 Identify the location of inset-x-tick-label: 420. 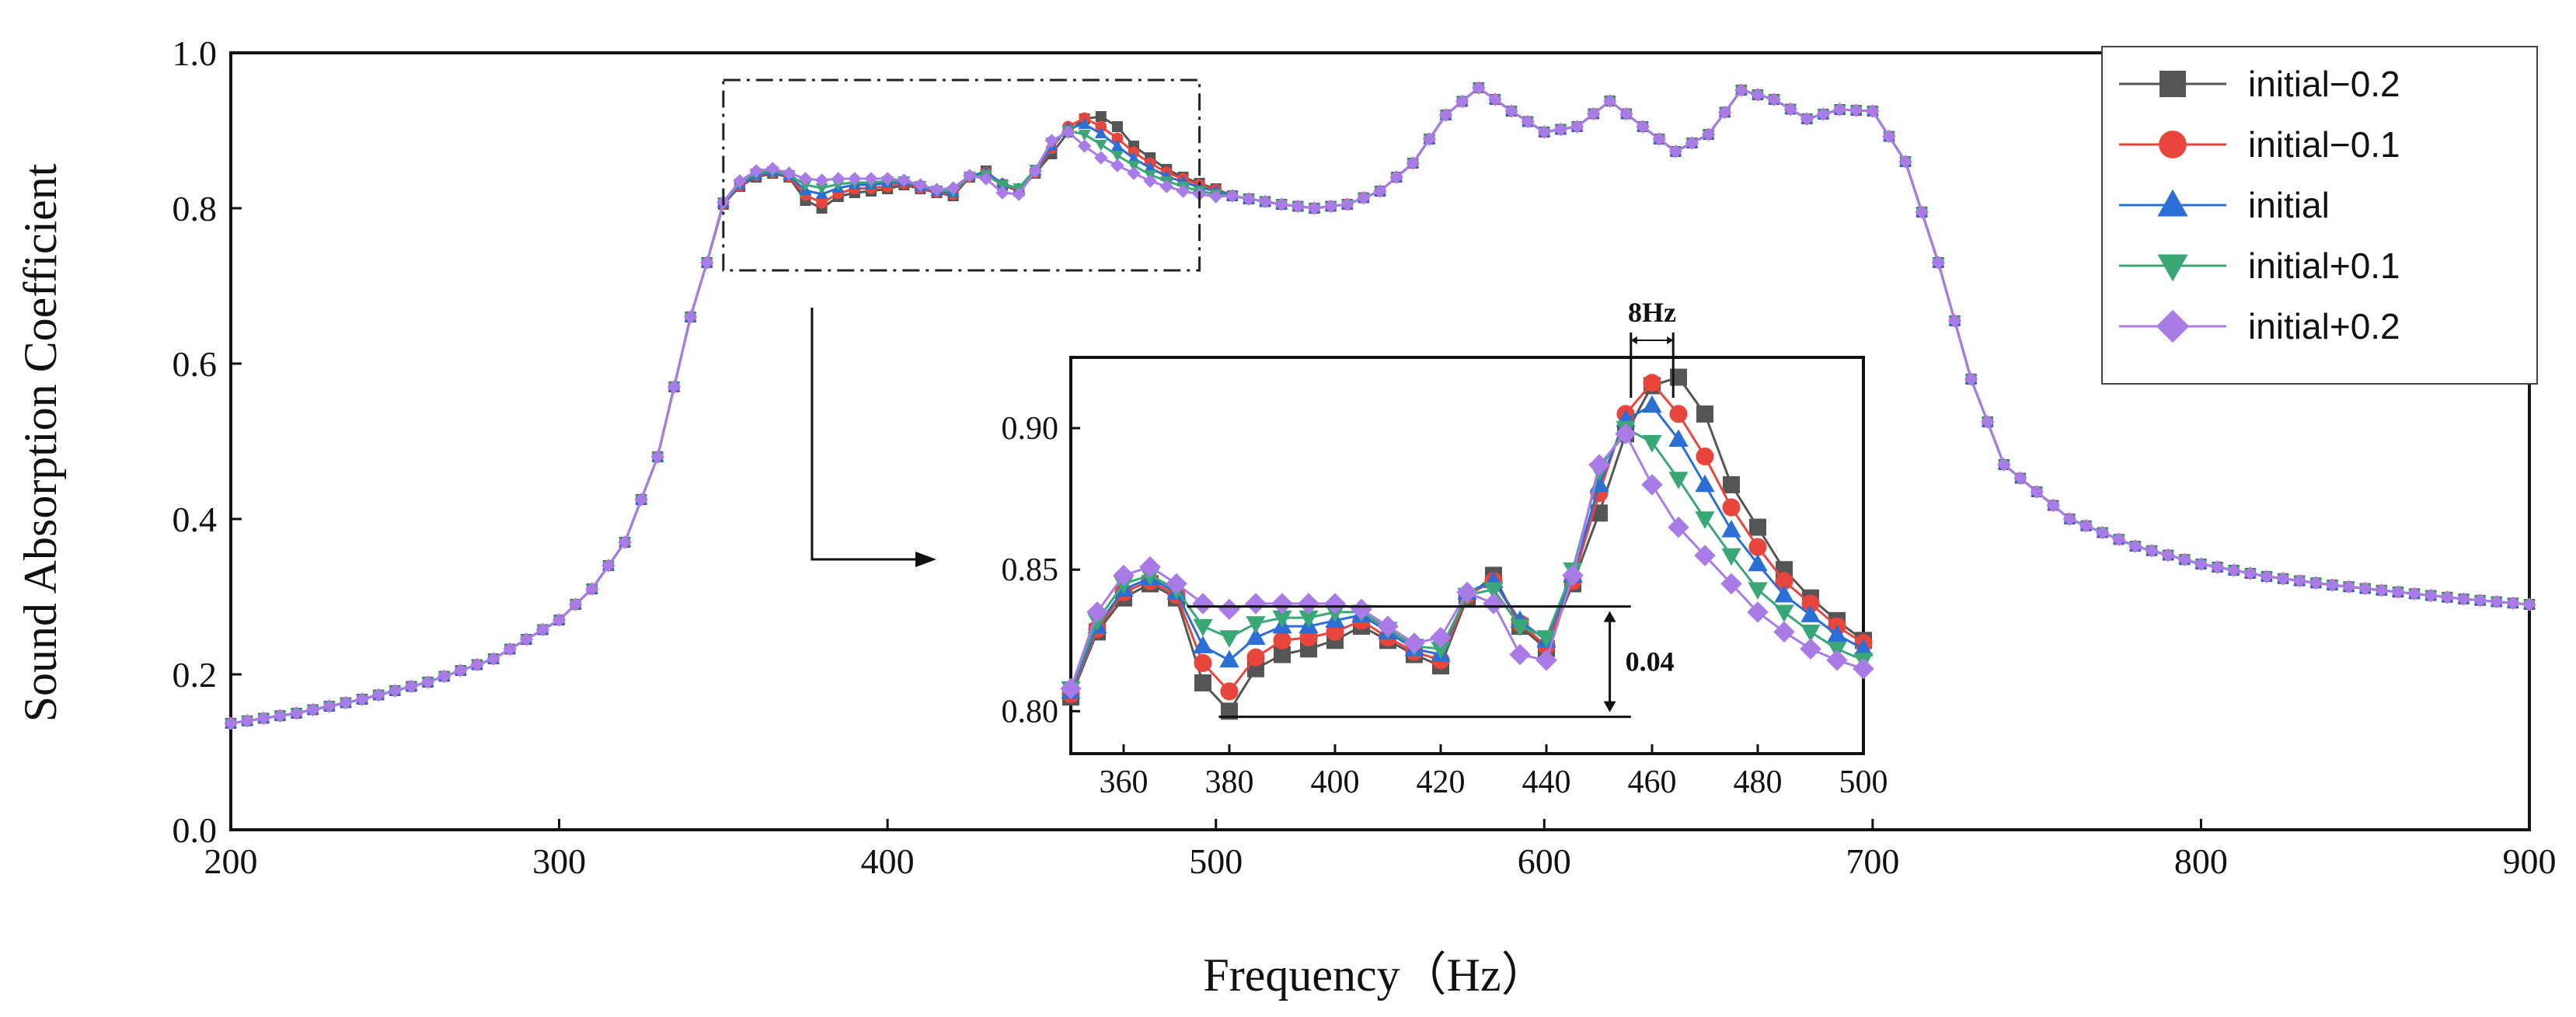
(1441, 782).